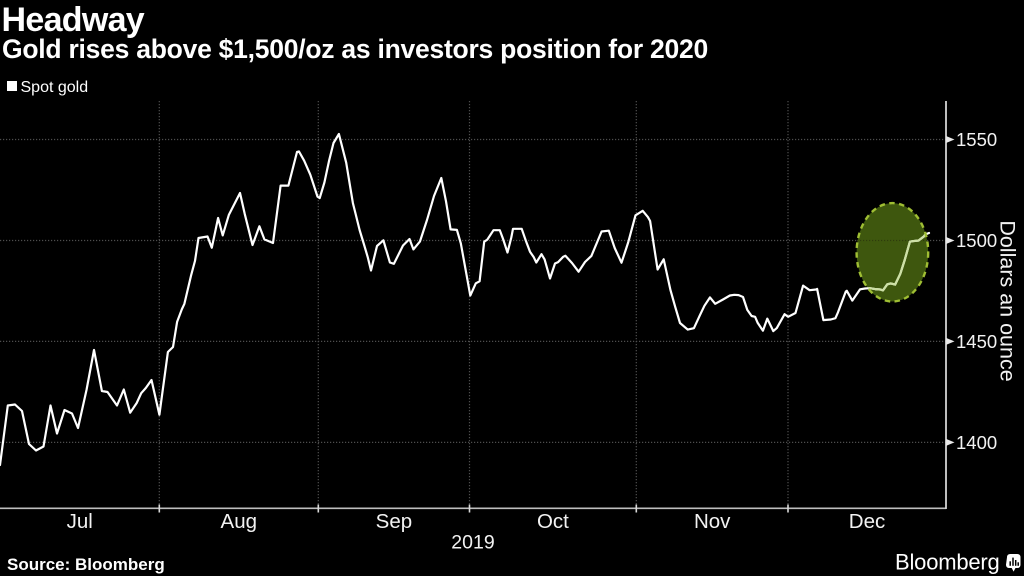 This screenshot has width=1024, height=576. I want to click on svg-text: 1400, so click(976, 442).